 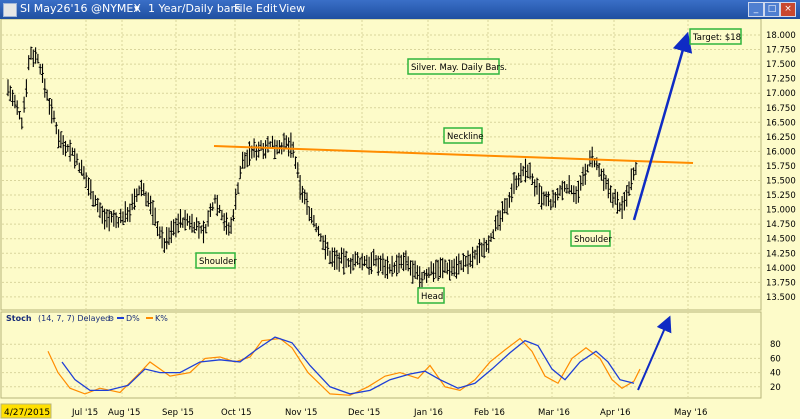 What do you see at coordinates (292, 8) in the screenshot?
I see `menu-view: View` at bounding box center [292, 8].